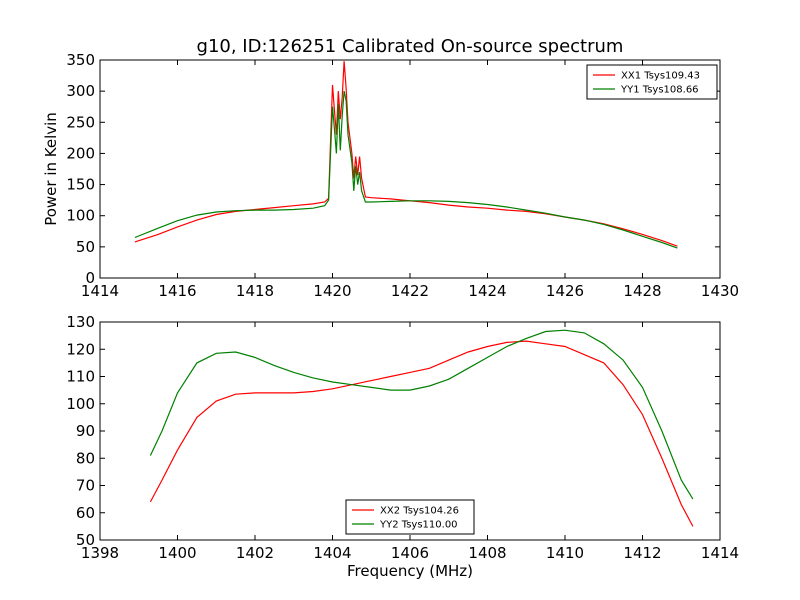 The image size is (800, 600). What do you see at coordinates (487, 553) in the screenshot?
I see `bottom-x-tick-label: 1408` at bounding box center [487, 553].